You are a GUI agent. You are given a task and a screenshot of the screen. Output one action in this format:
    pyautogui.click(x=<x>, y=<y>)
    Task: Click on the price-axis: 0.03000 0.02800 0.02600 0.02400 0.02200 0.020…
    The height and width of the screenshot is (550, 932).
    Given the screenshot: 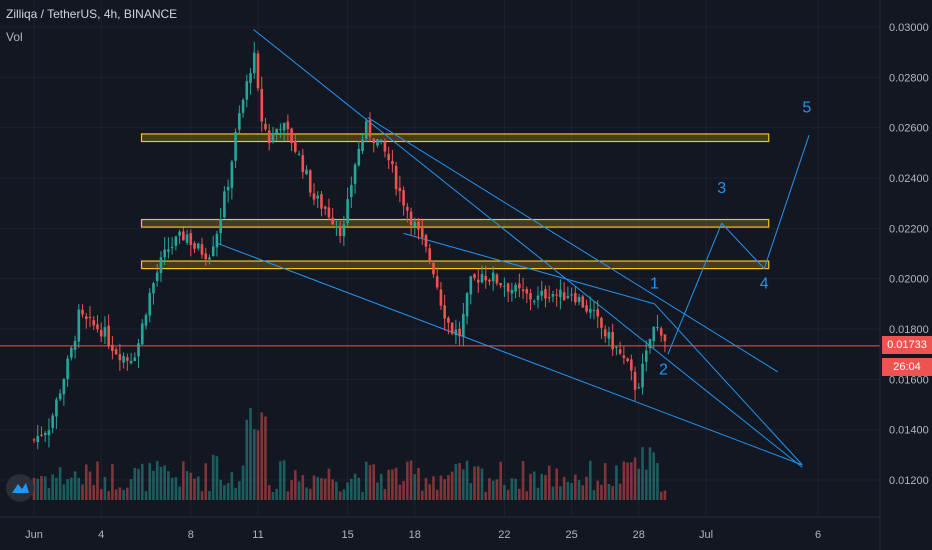 What is the action you would take?
    pyautogui.click(x=909, y=254)
    